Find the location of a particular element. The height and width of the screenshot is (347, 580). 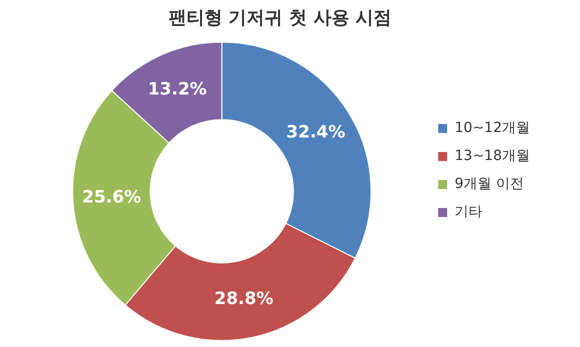

data-label: 32.4% is located at coordinates (316, 132).